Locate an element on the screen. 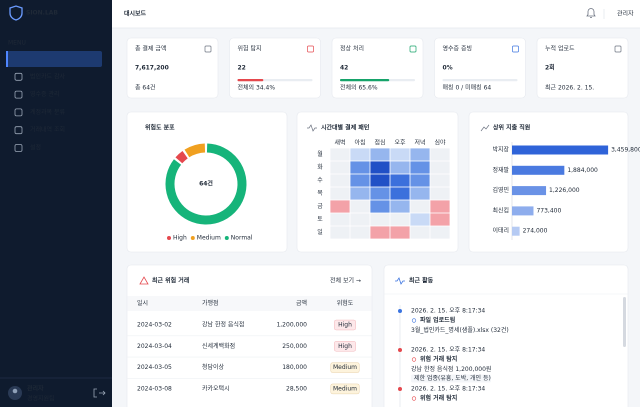  heat-row-label: 일 is located at coordinates (320, 232).